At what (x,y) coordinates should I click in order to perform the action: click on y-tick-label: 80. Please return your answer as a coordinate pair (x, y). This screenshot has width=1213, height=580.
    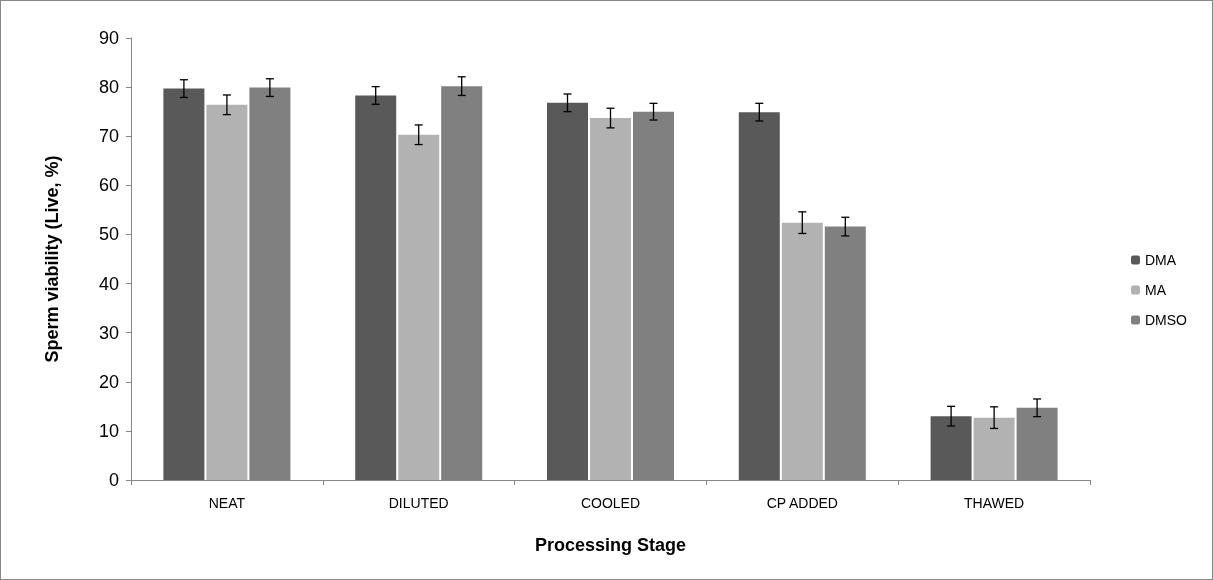
    Looking at the image, I should click on (108, 87).